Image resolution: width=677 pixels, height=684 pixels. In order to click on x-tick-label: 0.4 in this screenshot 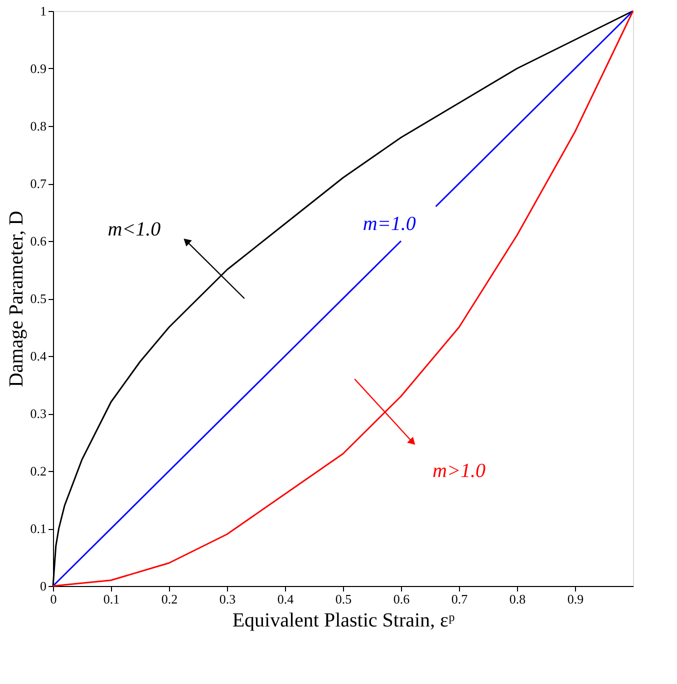, I will do `click(285, 599)`.